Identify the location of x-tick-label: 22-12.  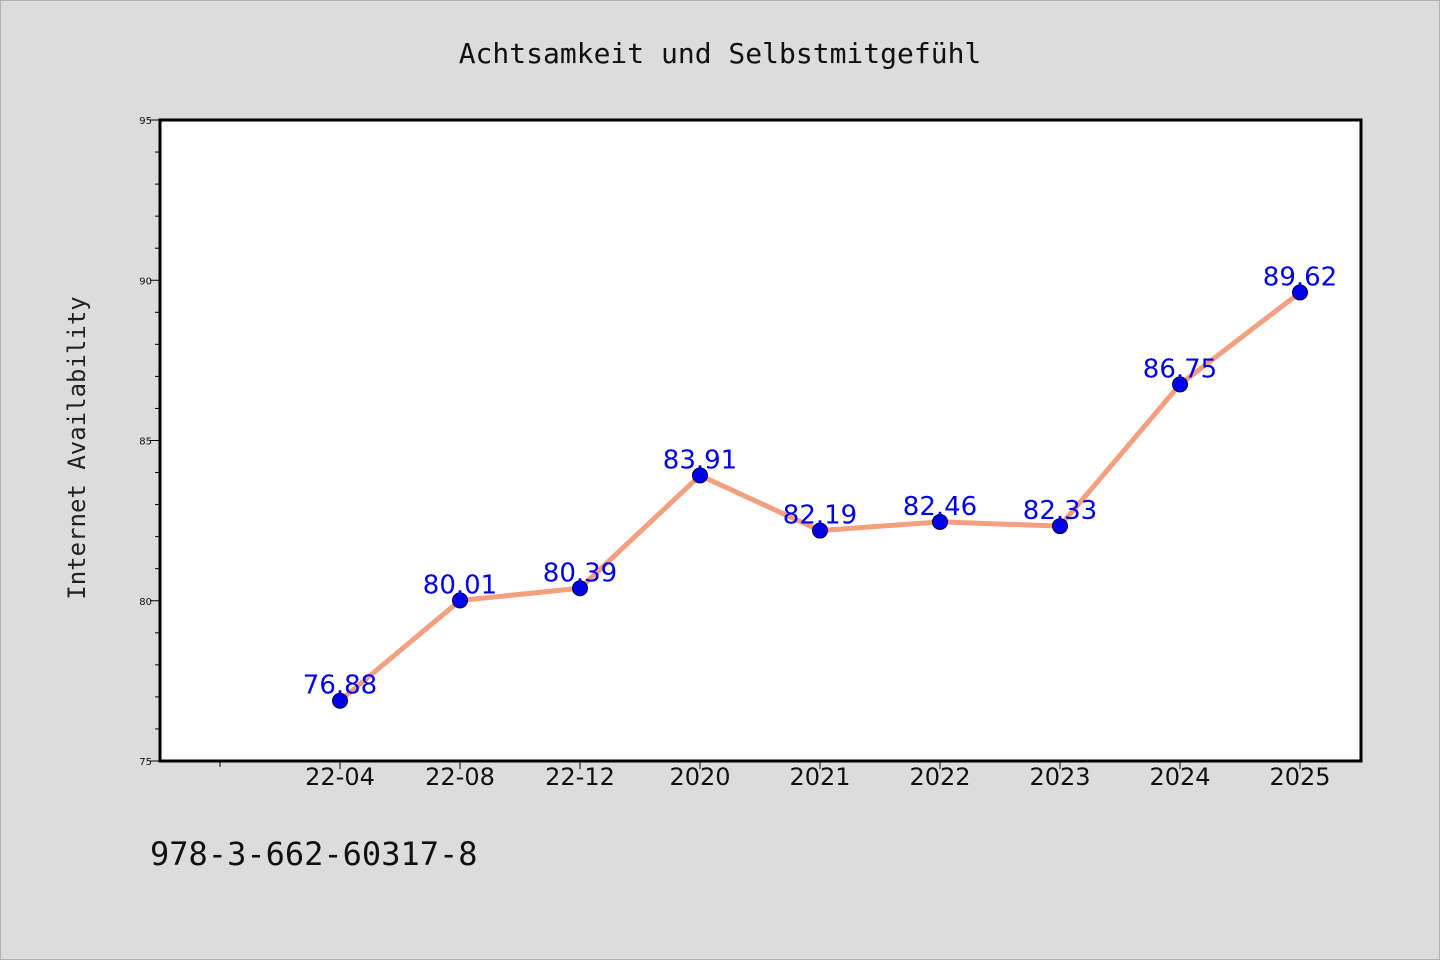
(580, 777).